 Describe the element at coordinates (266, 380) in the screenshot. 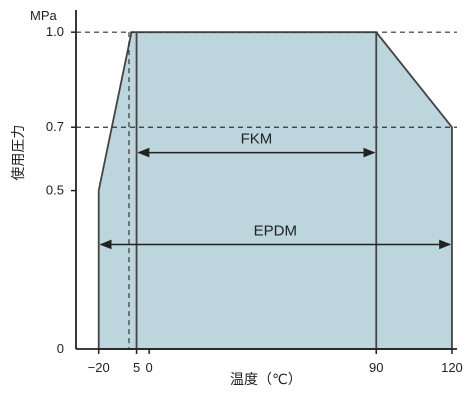

I see `x-axis-title: 温度（℃）` at that location.